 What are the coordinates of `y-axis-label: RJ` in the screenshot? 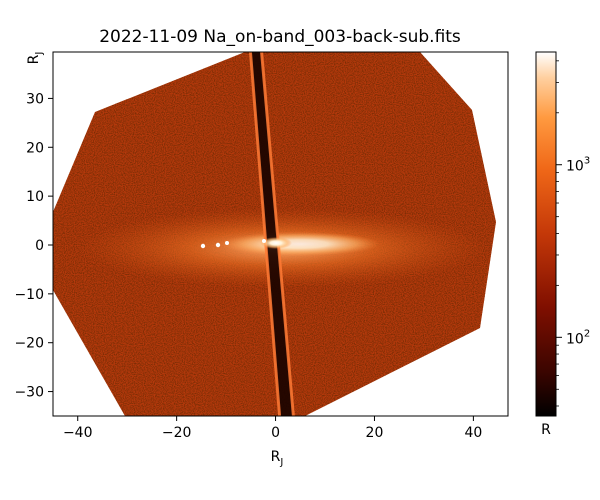 It's located at (35, 58).